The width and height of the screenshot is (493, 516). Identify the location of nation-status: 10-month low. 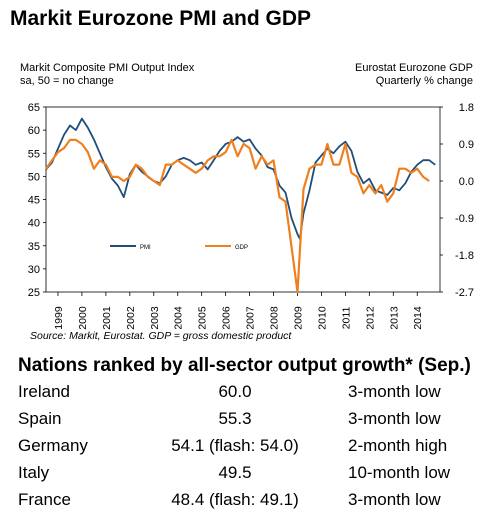
(399, 472).